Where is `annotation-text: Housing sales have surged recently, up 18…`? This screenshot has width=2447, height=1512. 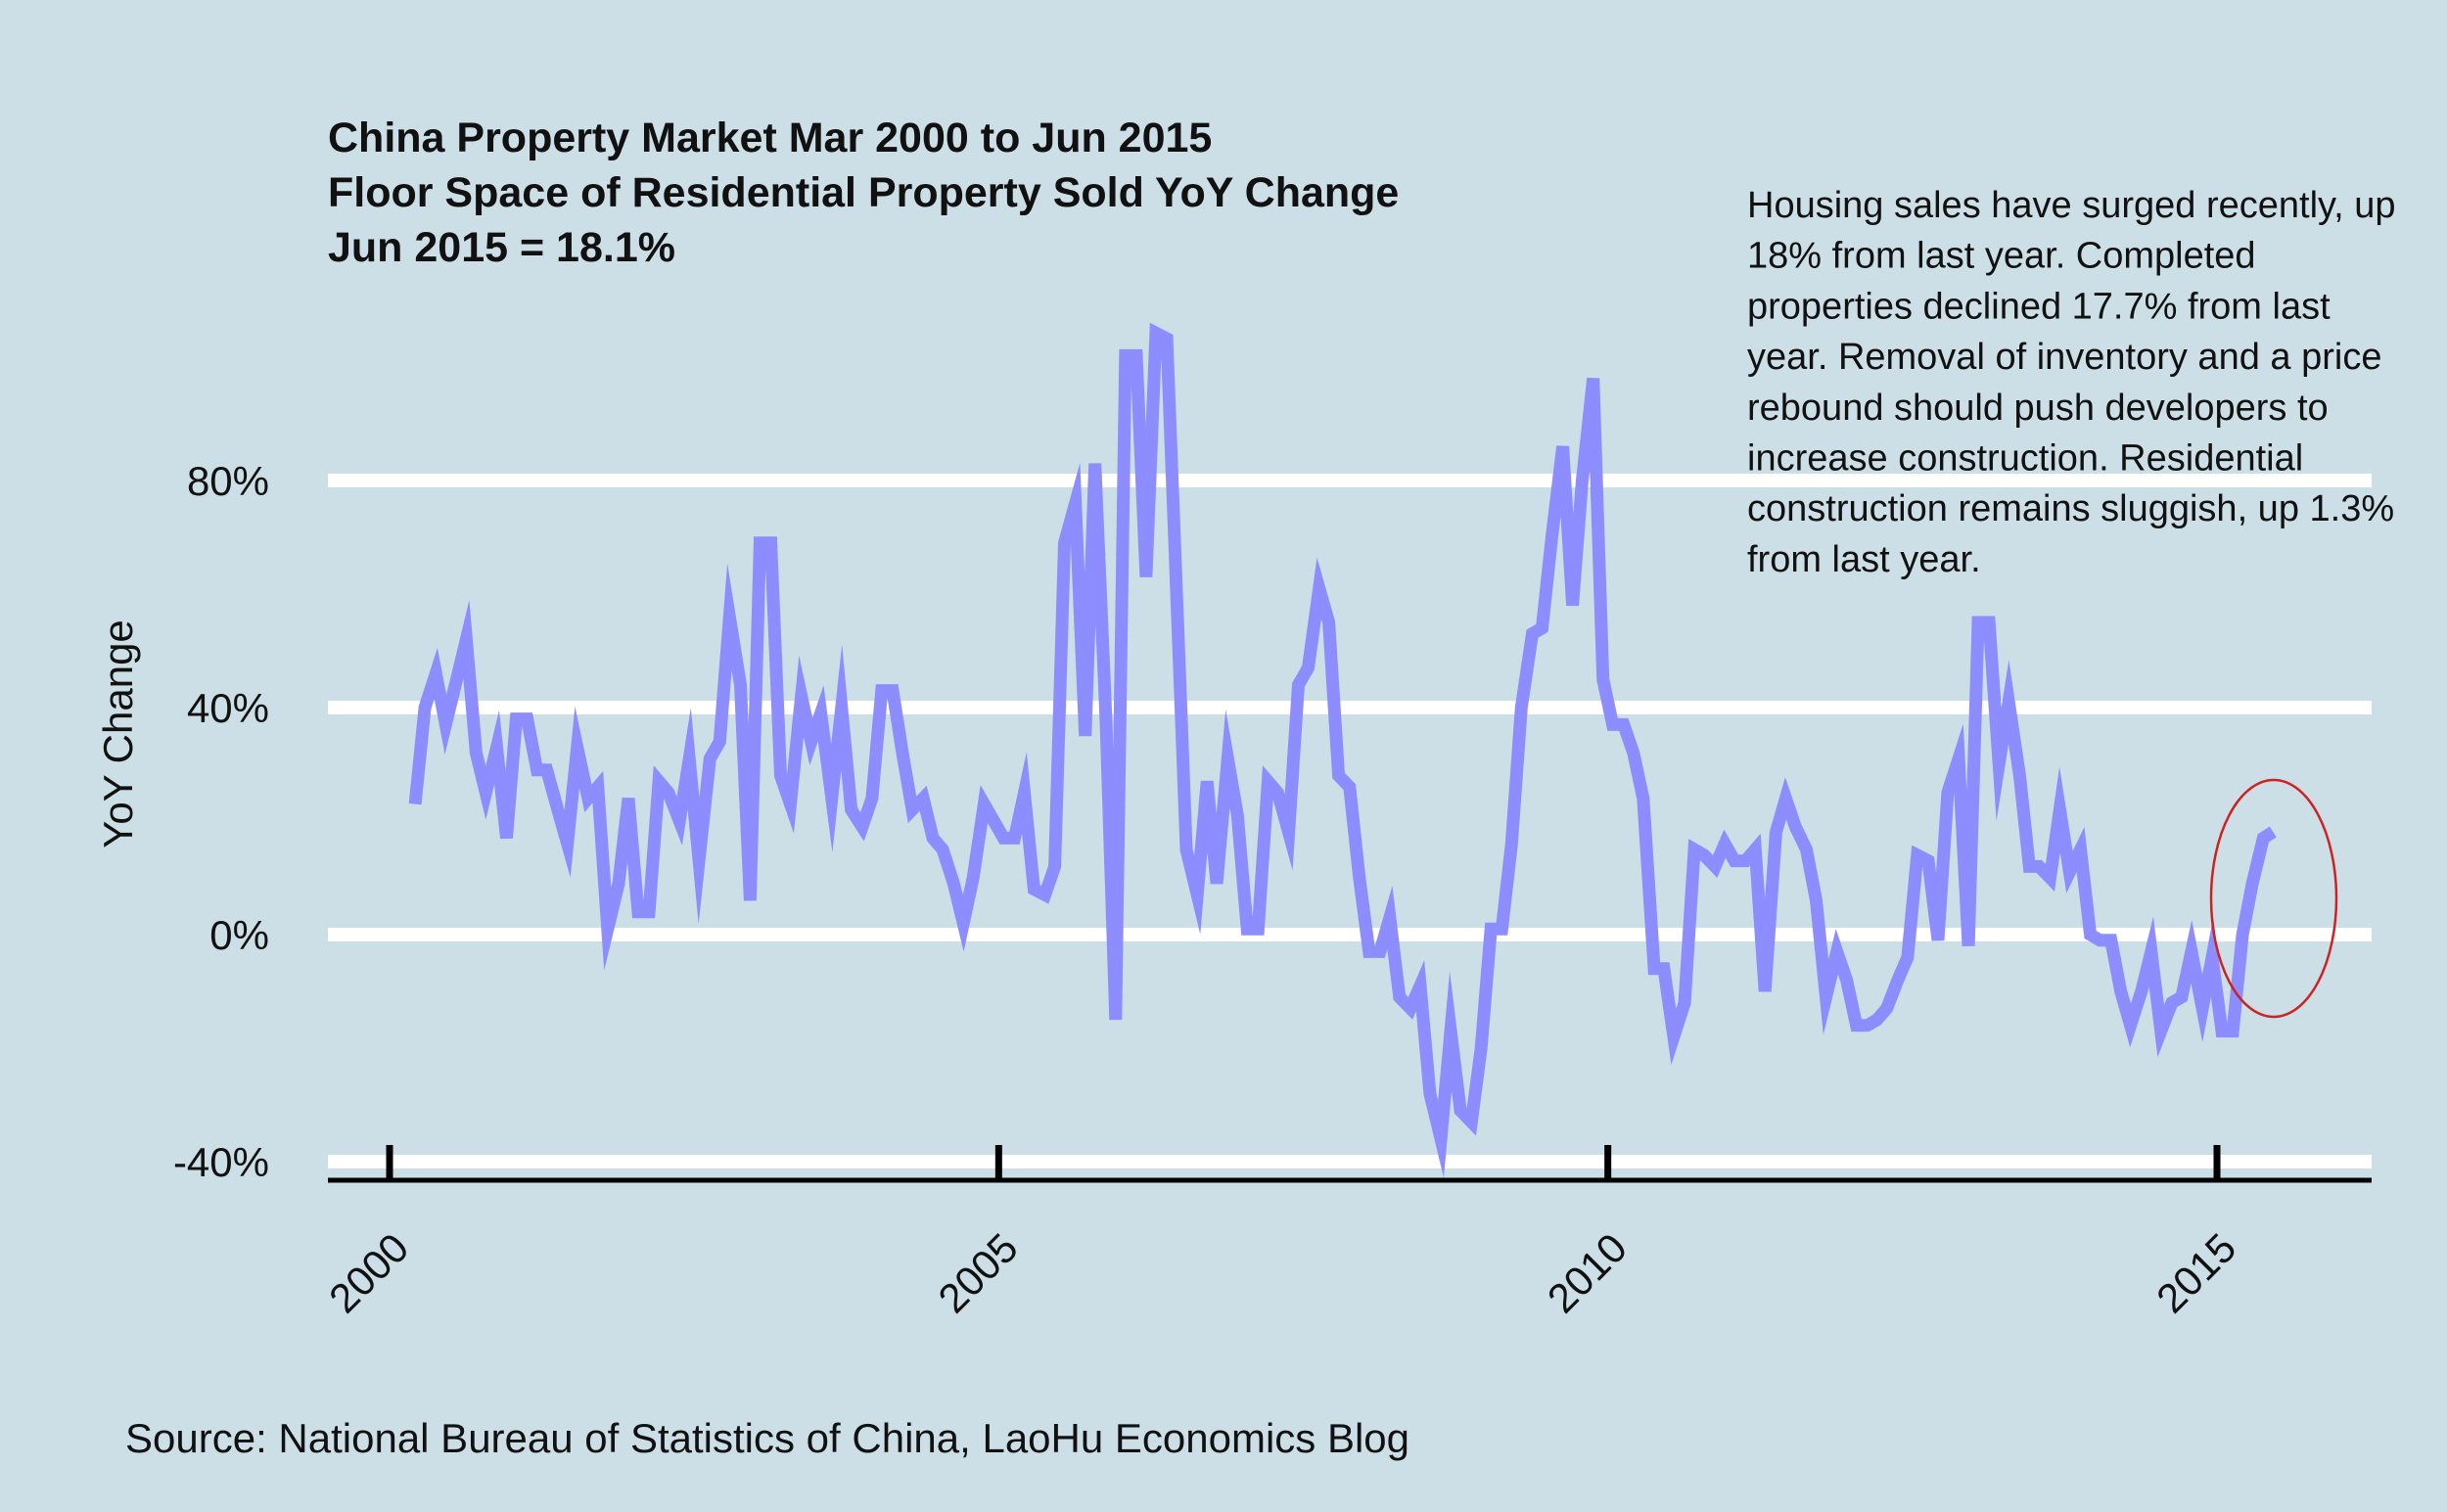
annotation-text: Housing sales have surged recently, up 18… is located at coordinates (2071, 382).